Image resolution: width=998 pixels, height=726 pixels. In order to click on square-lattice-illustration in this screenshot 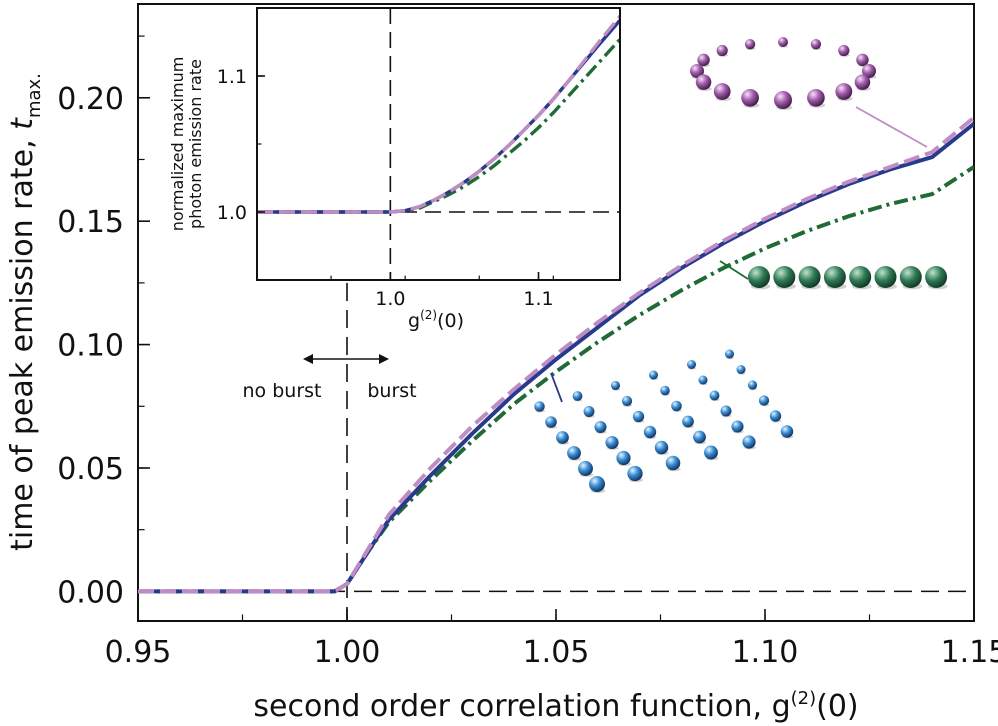, I will do `click(664, 421)`.